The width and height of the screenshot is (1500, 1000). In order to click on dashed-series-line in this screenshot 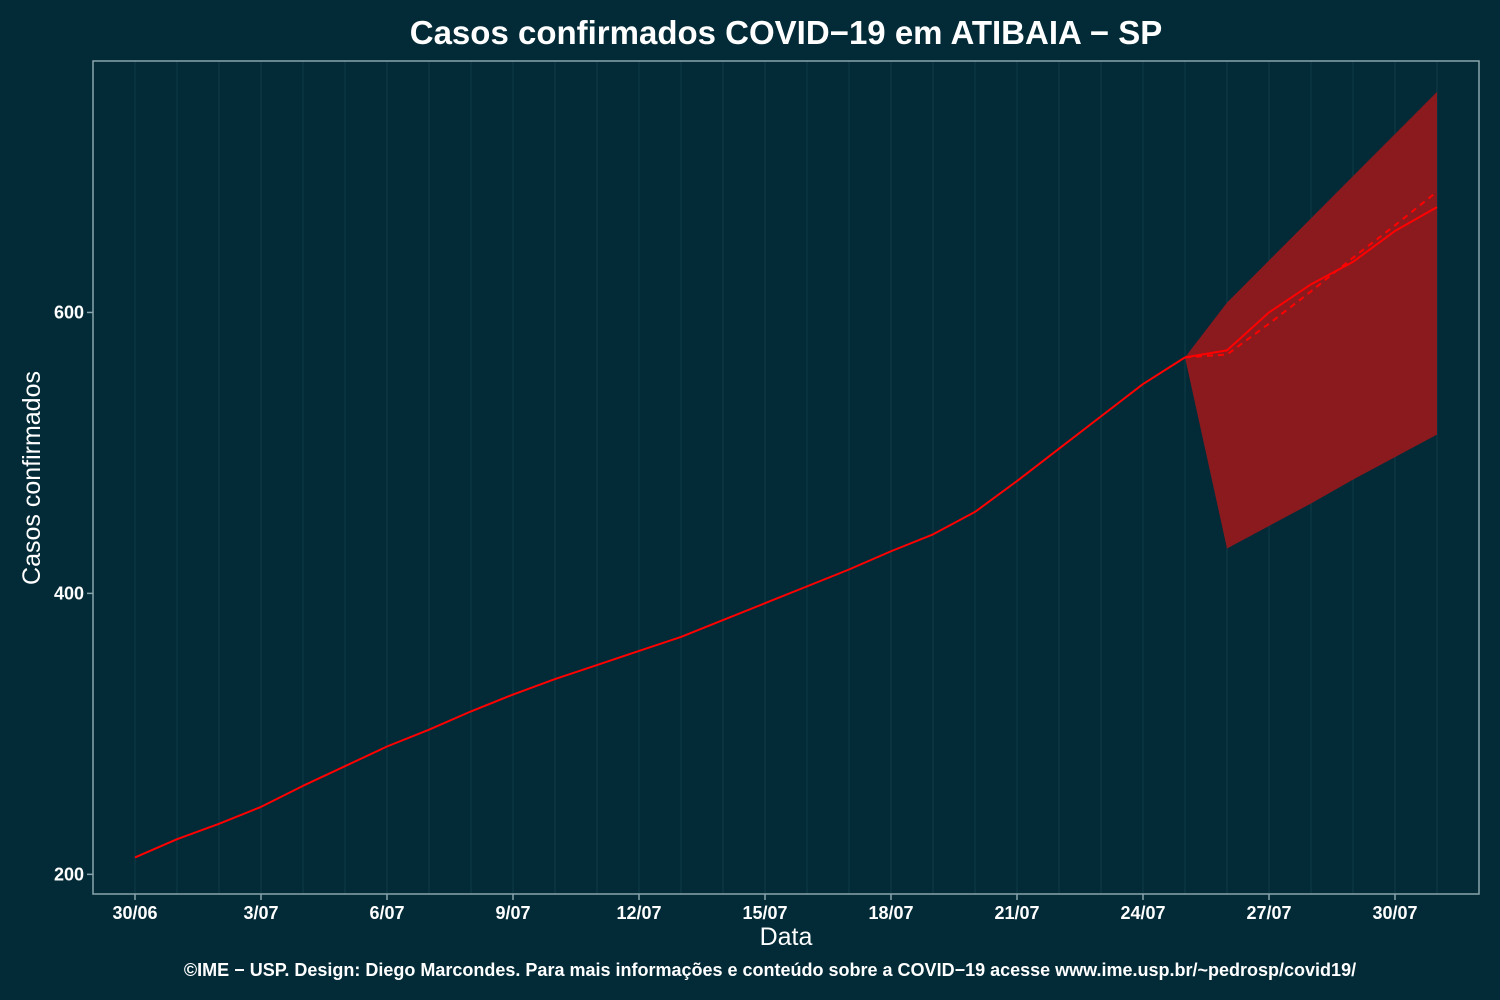, I will do `click(1311, 274)`.